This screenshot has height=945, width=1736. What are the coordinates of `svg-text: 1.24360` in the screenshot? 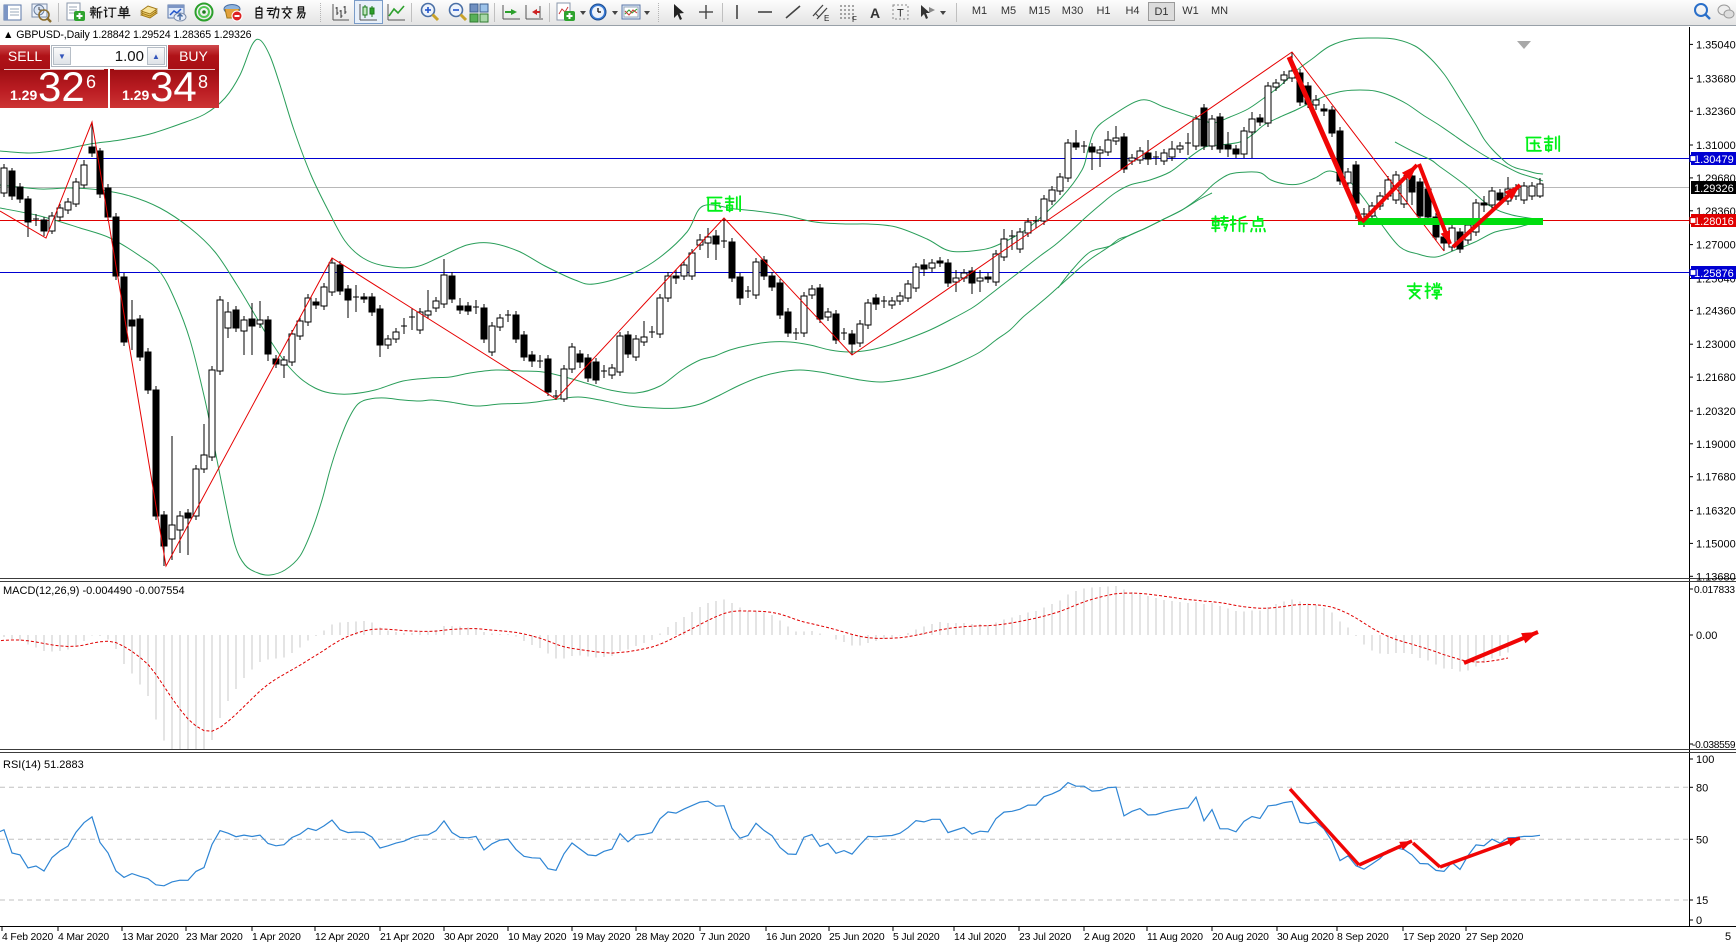 It's located at (1716, 311).